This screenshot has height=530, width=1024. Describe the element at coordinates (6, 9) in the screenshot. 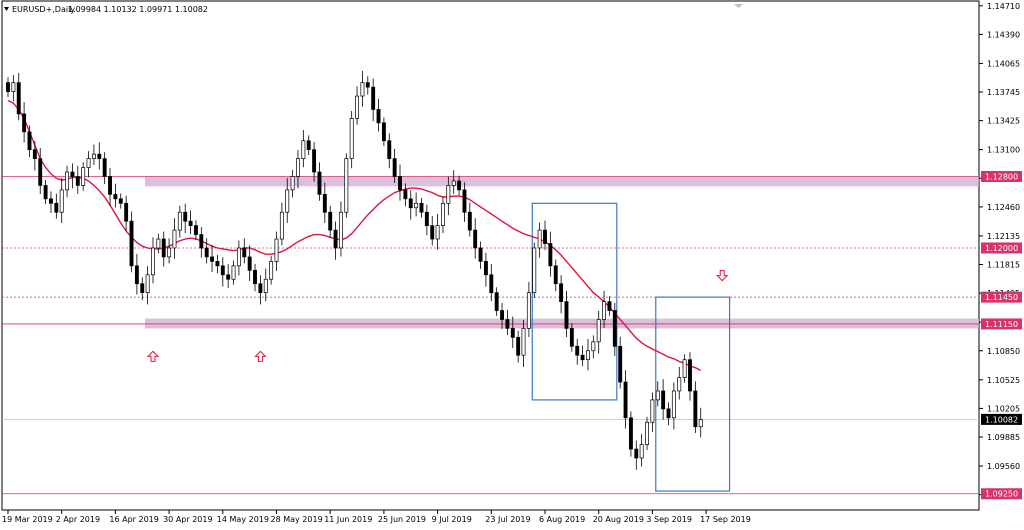

I see `menu-triangle-icon` at that location.